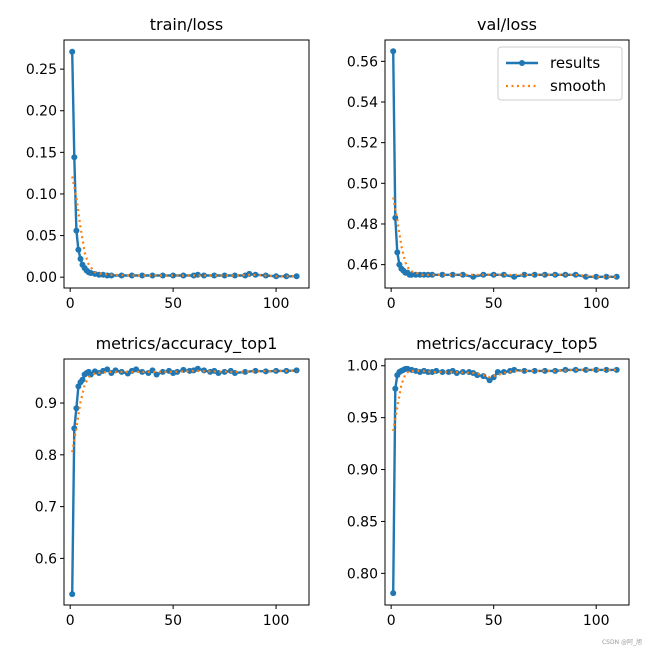 The image size is (650, 650). I want to click on y-tick-label: 0.15, so click(41, 153).